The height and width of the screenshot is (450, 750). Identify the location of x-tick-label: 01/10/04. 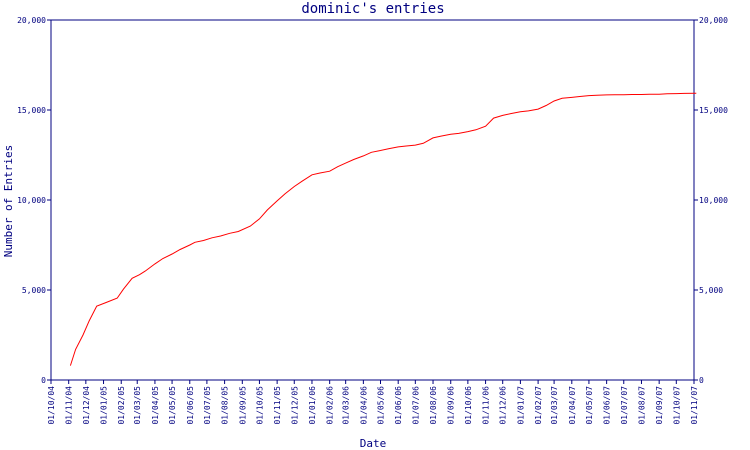
(51, 405).